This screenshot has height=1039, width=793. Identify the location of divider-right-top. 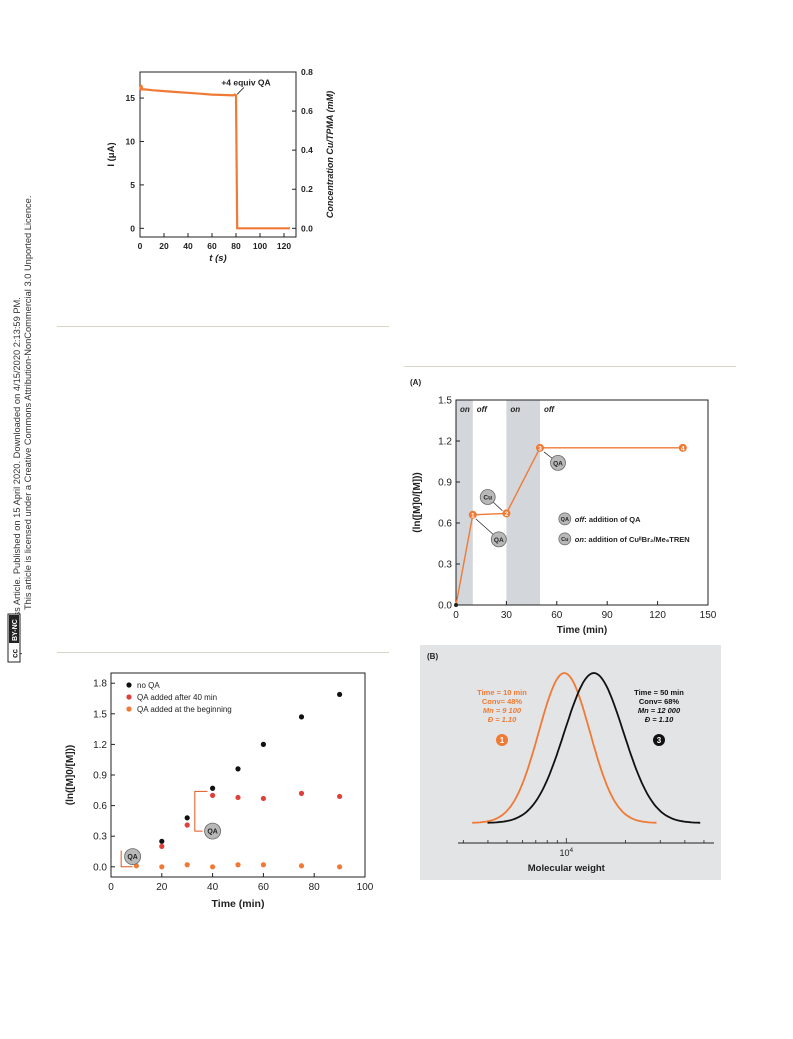
(570, 366).